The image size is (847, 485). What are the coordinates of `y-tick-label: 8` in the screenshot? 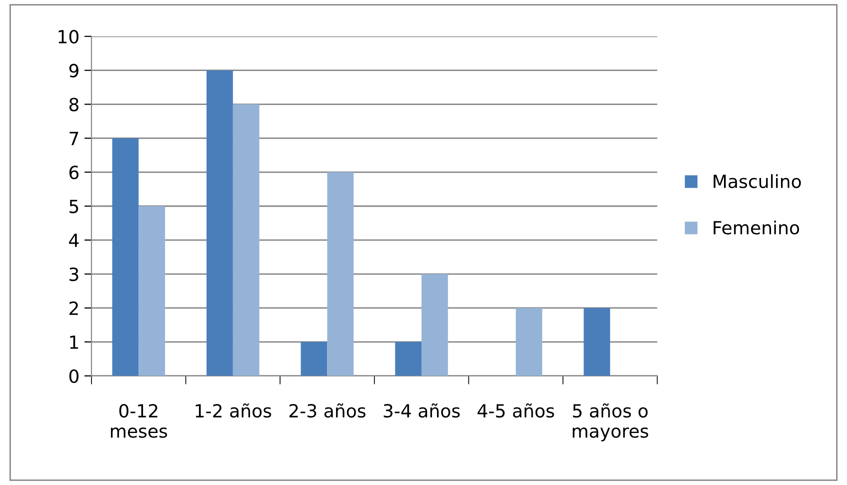 It's located at (73, 105).